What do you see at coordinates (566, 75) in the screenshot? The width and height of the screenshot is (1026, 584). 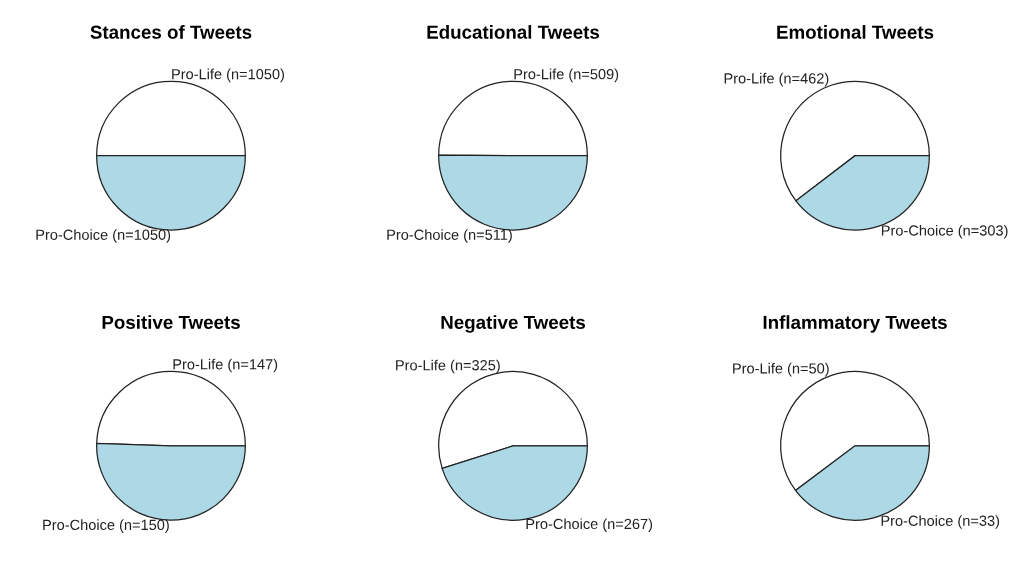 I see `slice-label: Pro-Life (n=509)` at bounding box center [566, 75].